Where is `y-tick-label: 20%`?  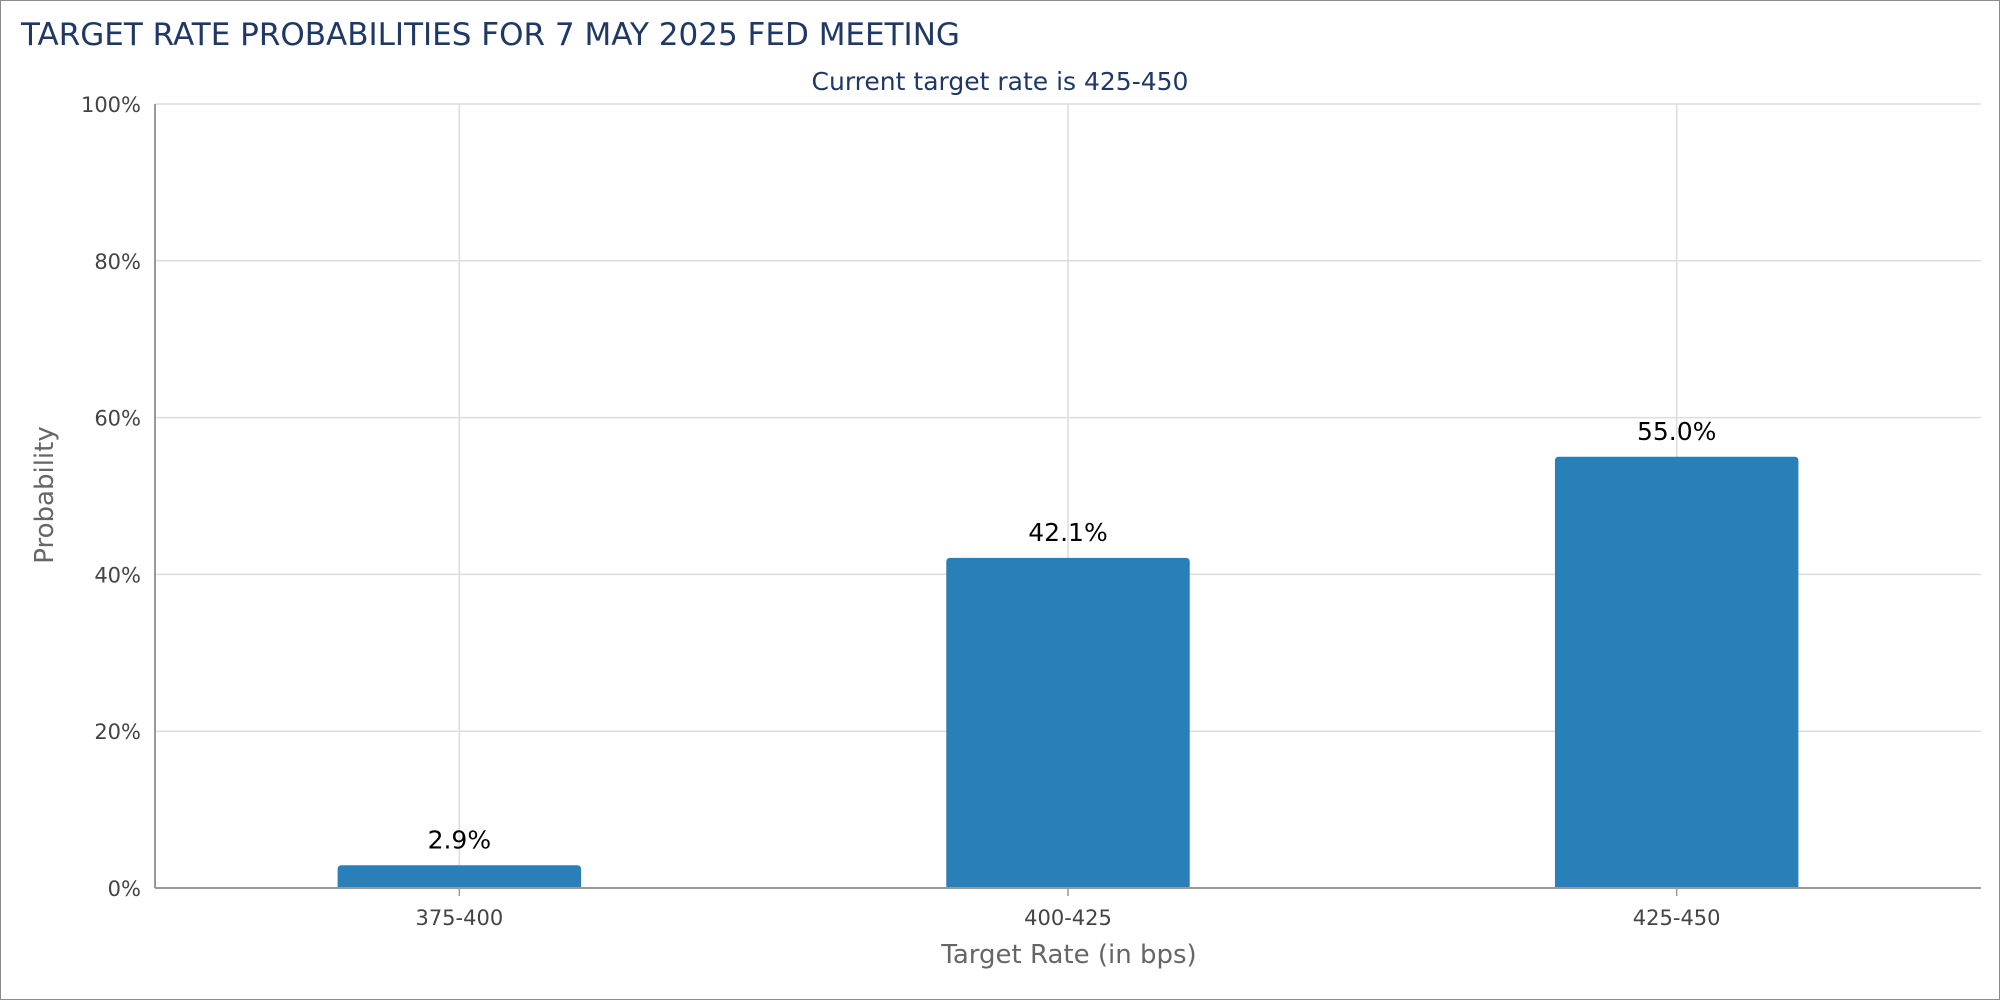
y-tick-label: 20% is located at coordinates (117, 732).